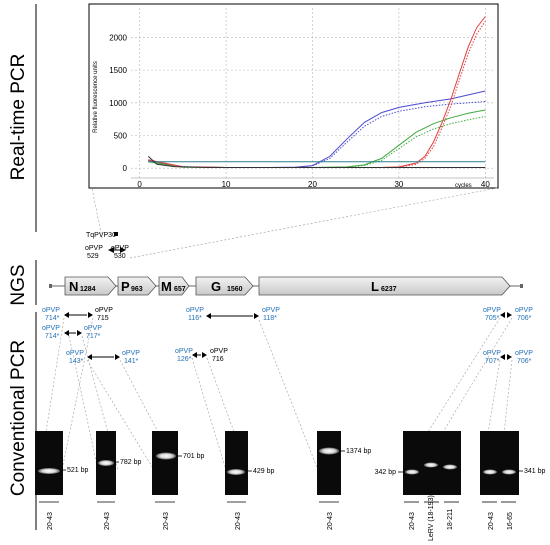  What do you see at coordinates (118, 103) in the screenshot?
I see `y-tick-label: 1000` at bounding box center [118, 103].